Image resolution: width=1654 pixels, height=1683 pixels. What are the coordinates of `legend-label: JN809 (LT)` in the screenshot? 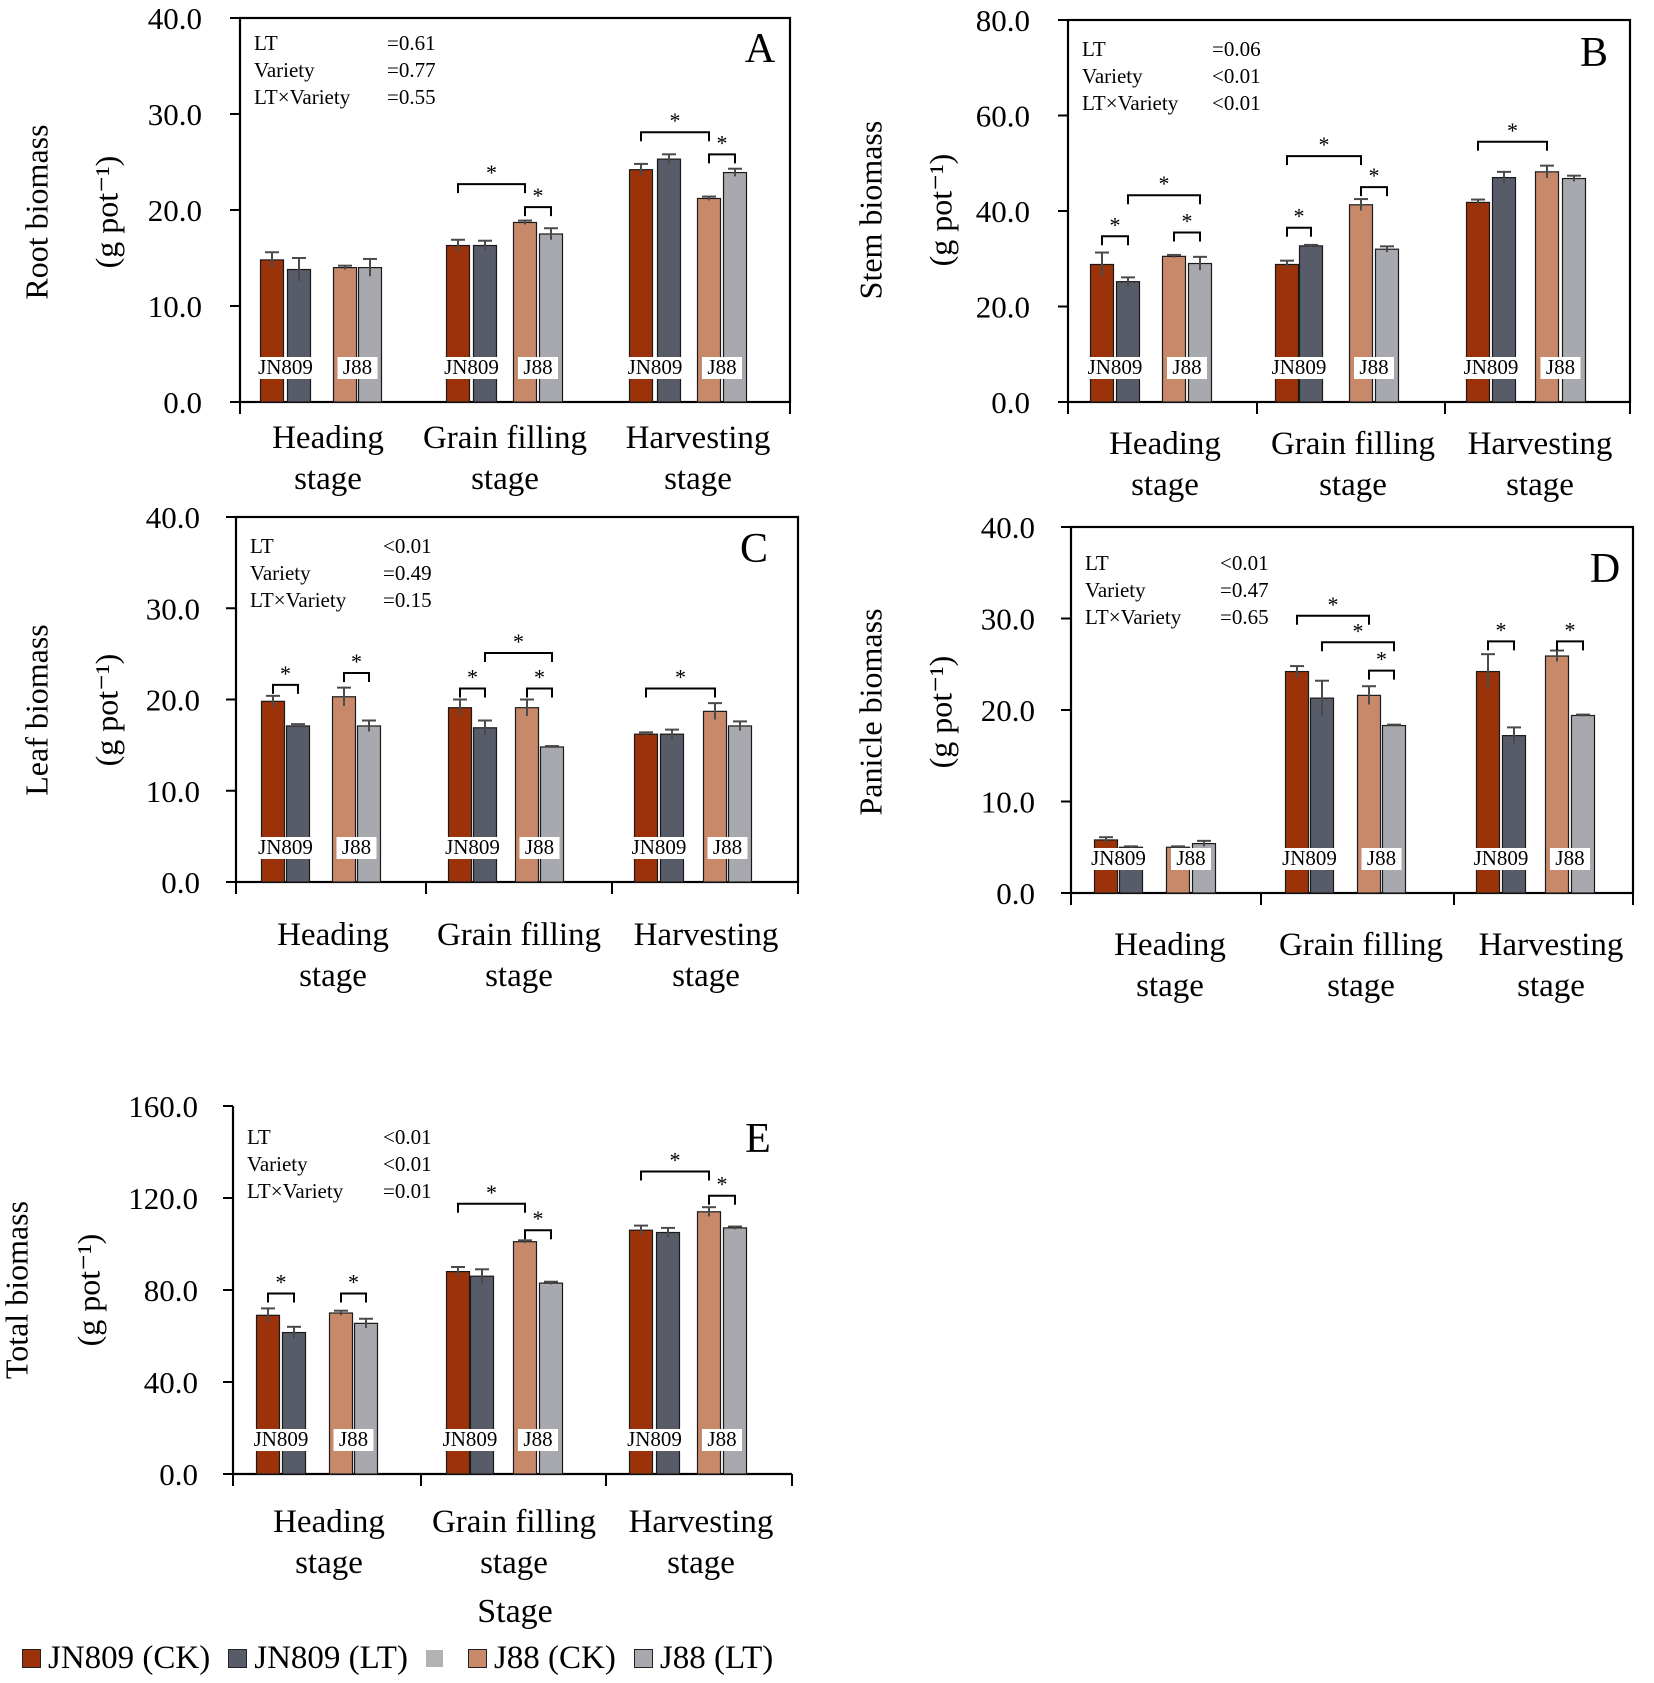 It's located at (331, 1657).